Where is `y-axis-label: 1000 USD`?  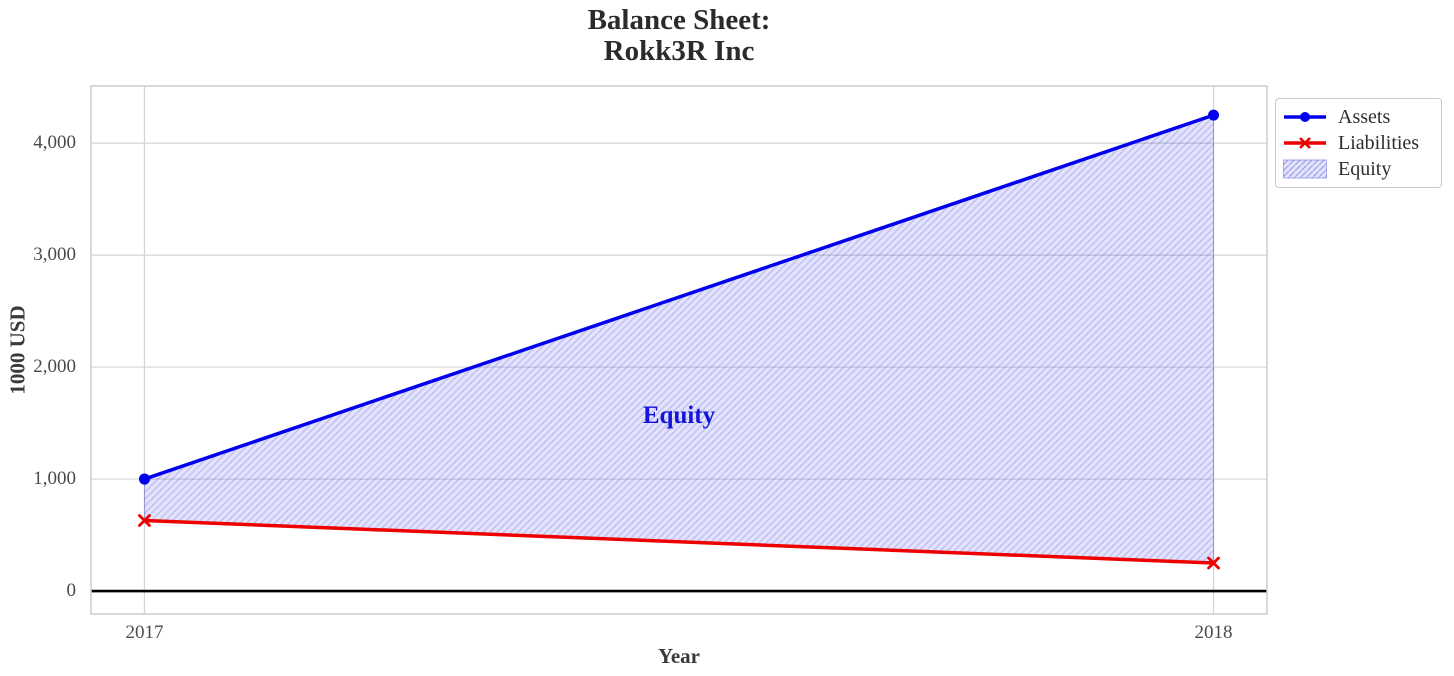
y-axis-label: 1000 USD is located at coordinates (17, 350).